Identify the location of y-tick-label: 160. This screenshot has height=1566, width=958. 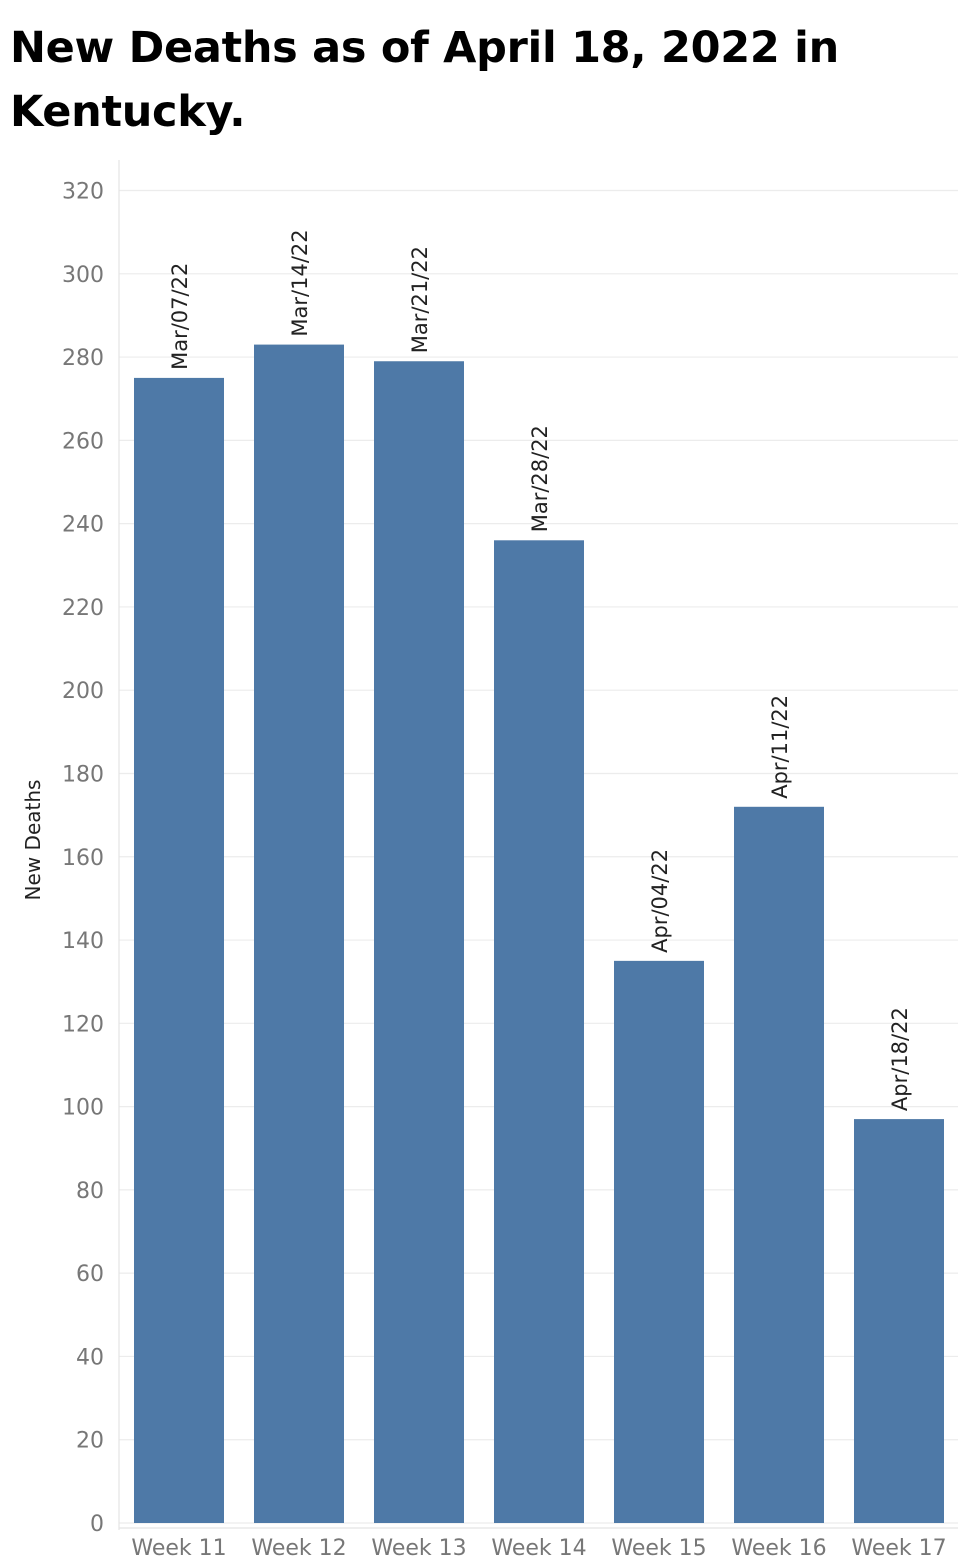
(83, 858).